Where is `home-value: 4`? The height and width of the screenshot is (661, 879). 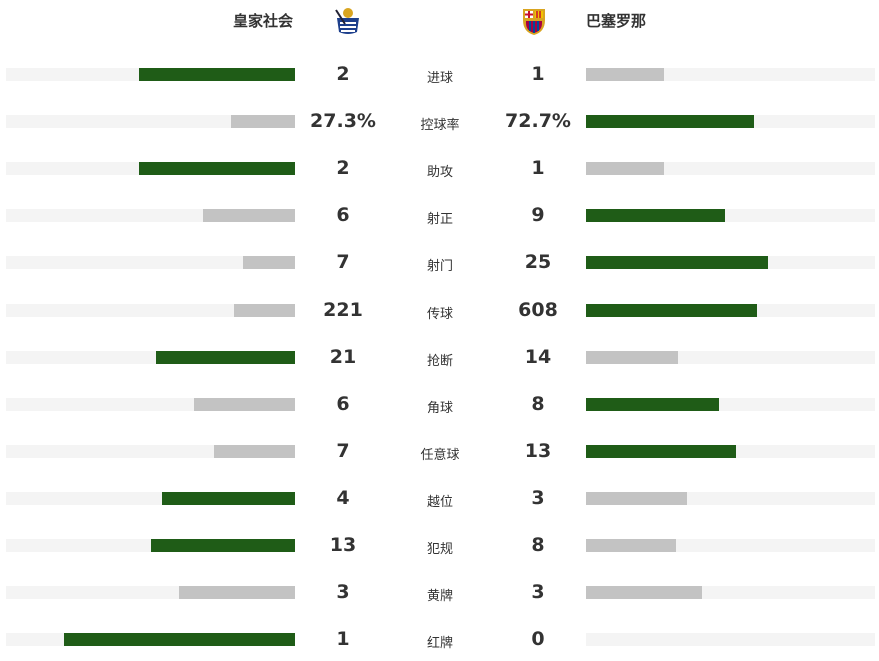
home-value: 4 is located at coordinates (343, 497).